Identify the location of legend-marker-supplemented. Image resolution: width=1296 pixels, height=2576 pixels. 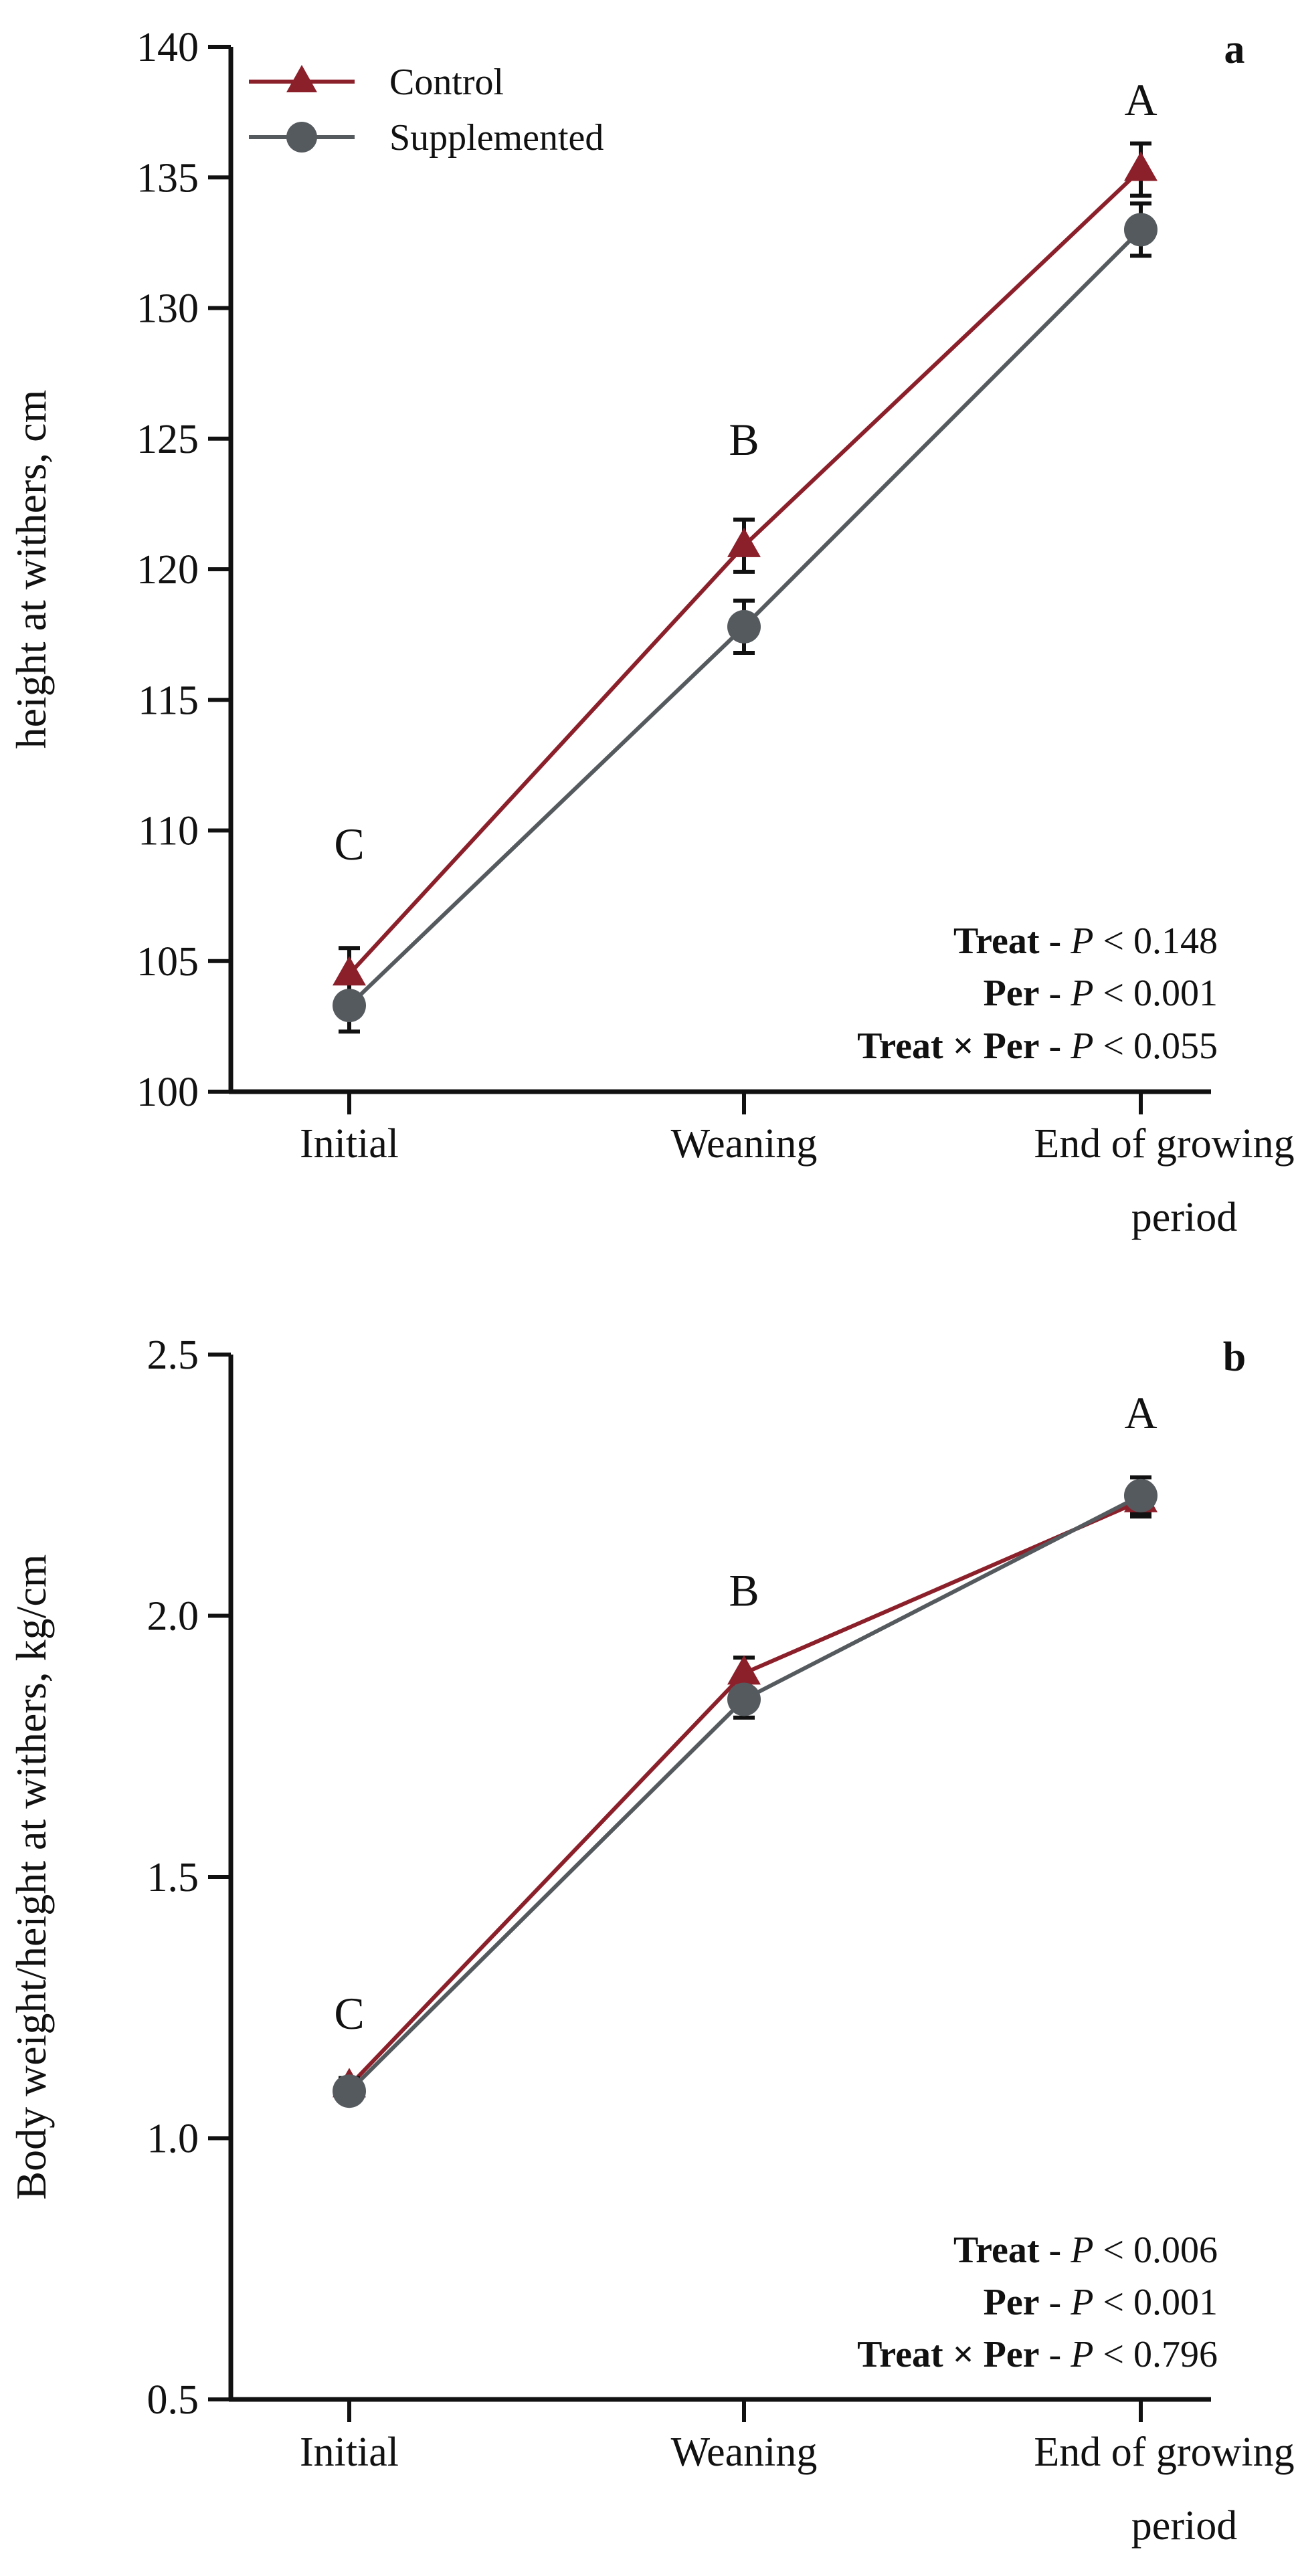
(301, 137).